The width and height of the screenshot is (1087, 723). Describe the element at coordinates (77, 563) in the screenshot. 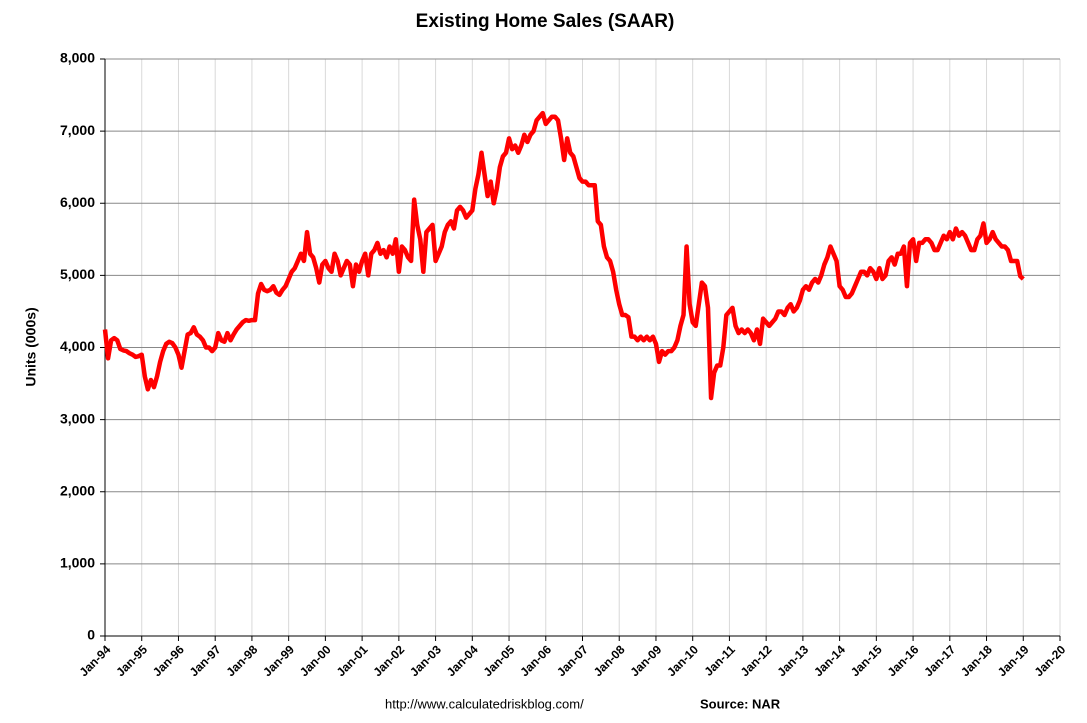

I see `y-tick-label: 1,000` at that location.